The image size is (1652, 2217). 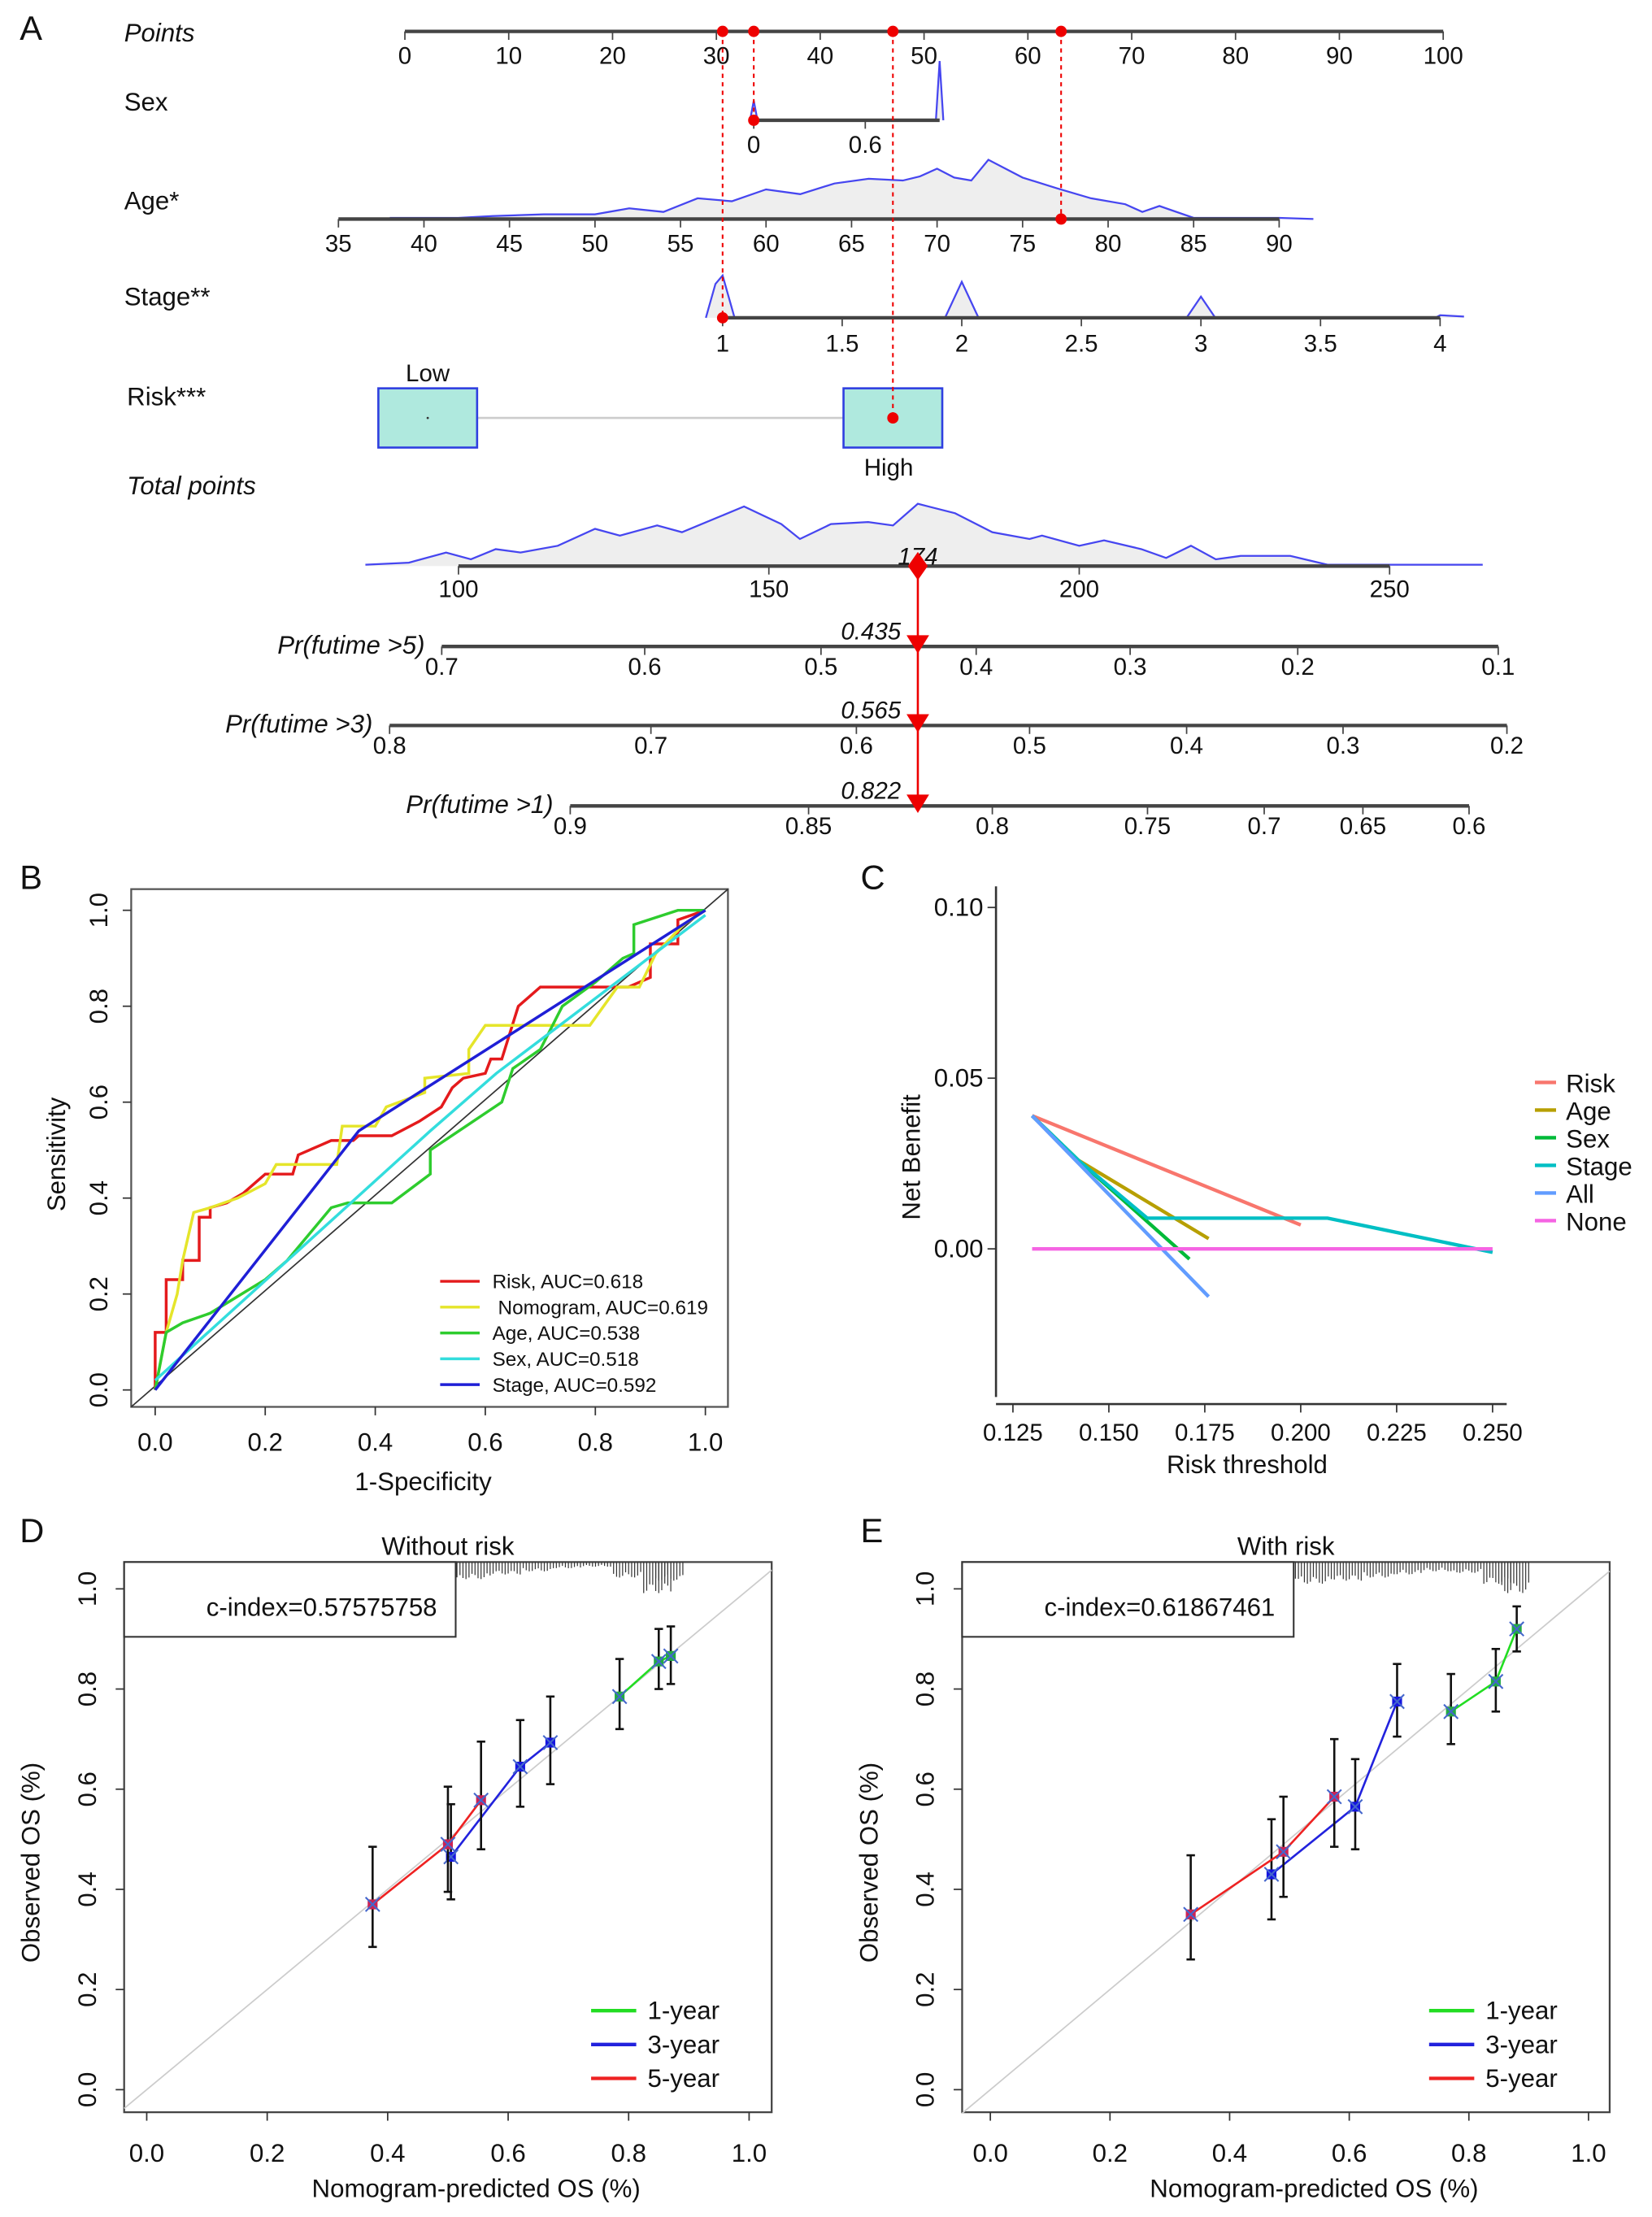 I want to click on c-index-label: c-index=0.57575758, so click(x=321, y=1607).